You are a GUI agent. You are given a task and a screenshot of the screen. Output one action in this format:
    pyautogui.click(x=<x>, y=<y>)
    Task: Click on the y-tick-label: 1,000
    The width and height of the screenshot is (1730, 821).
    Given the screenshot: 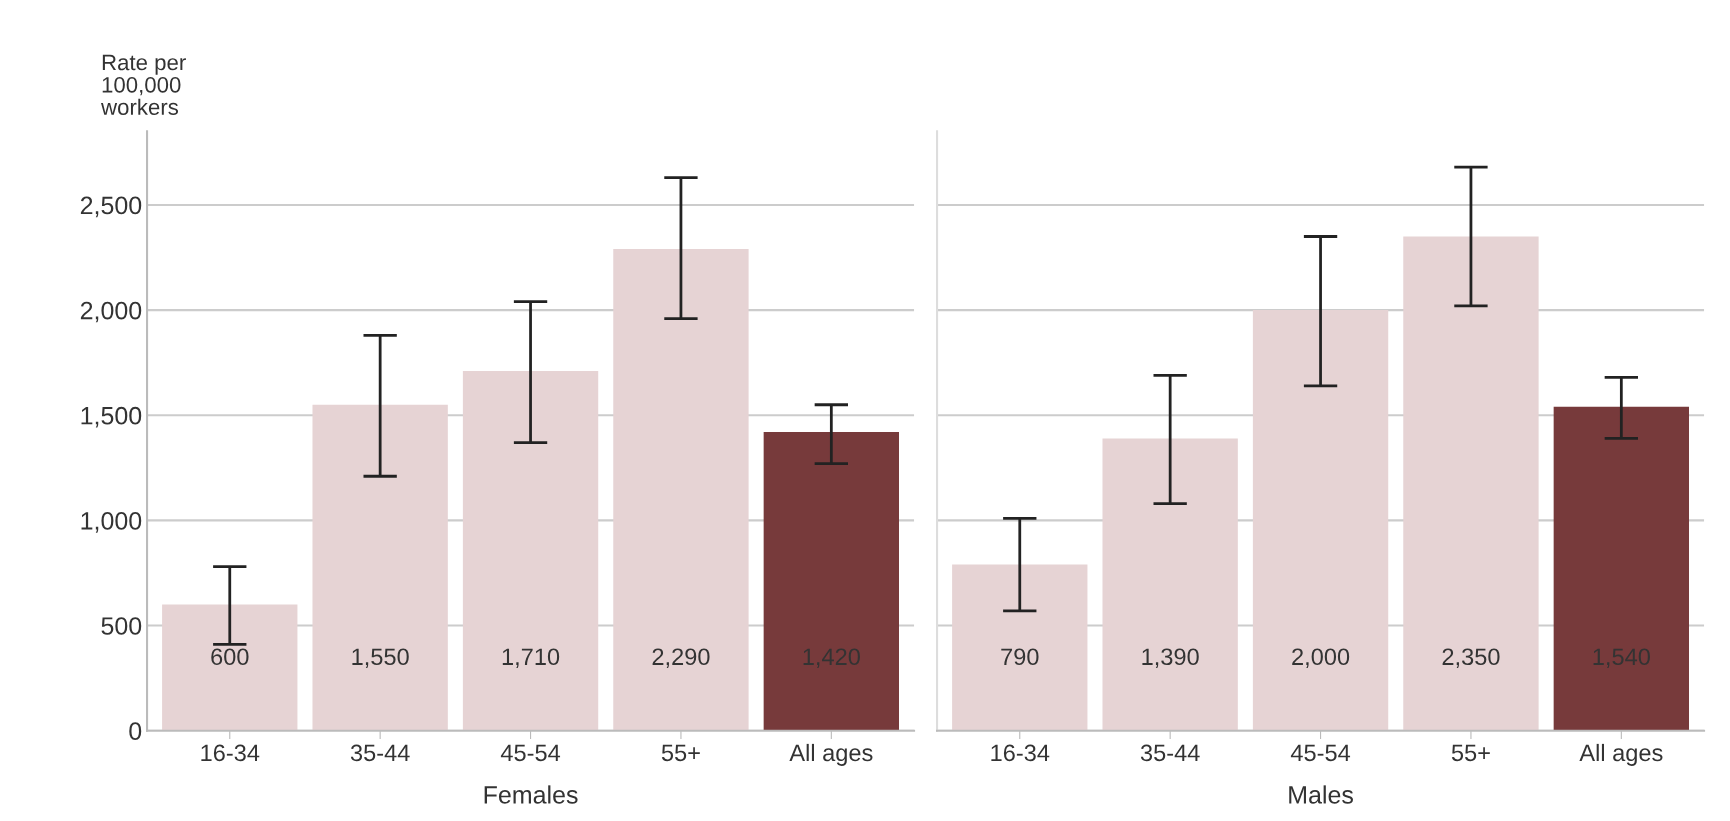 What is the action you would take?
    pyautogui.click(x=111, y=522)
    